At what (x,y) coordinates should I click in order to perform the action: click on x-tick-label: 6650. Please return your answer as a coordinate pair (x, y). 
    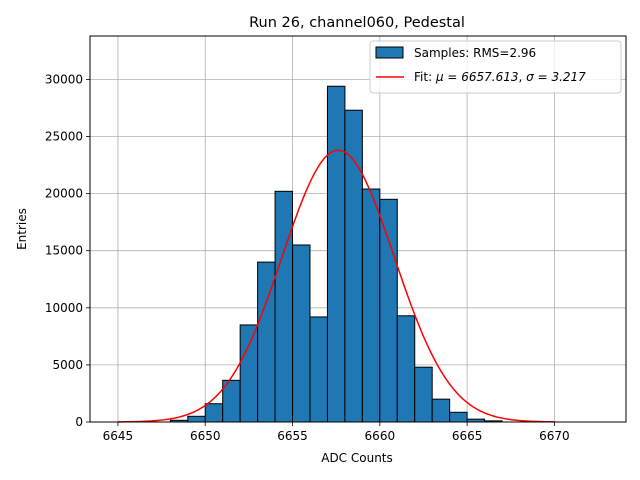
    Looking at the image, I should click on (205, 436).